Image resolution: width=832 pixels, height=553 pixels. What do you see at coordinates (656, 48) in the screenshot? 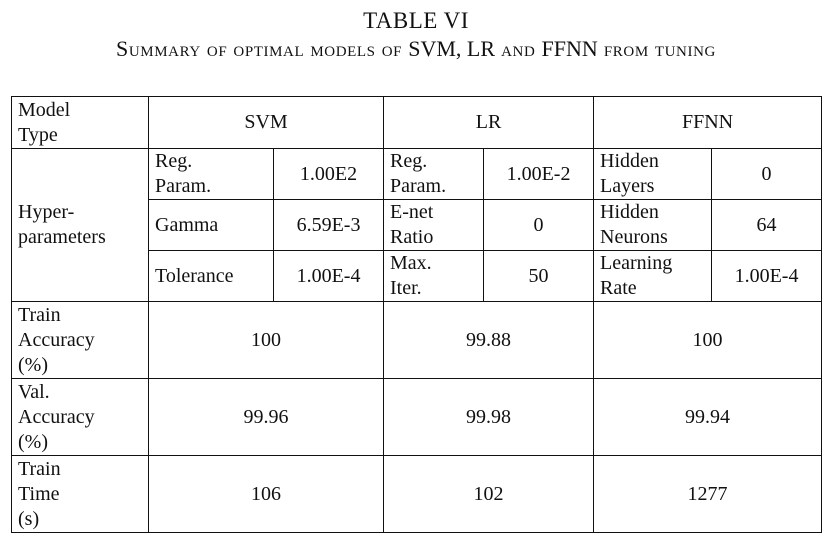
I see `caption-part-5: from tuning` at bounding box center [656, 48].